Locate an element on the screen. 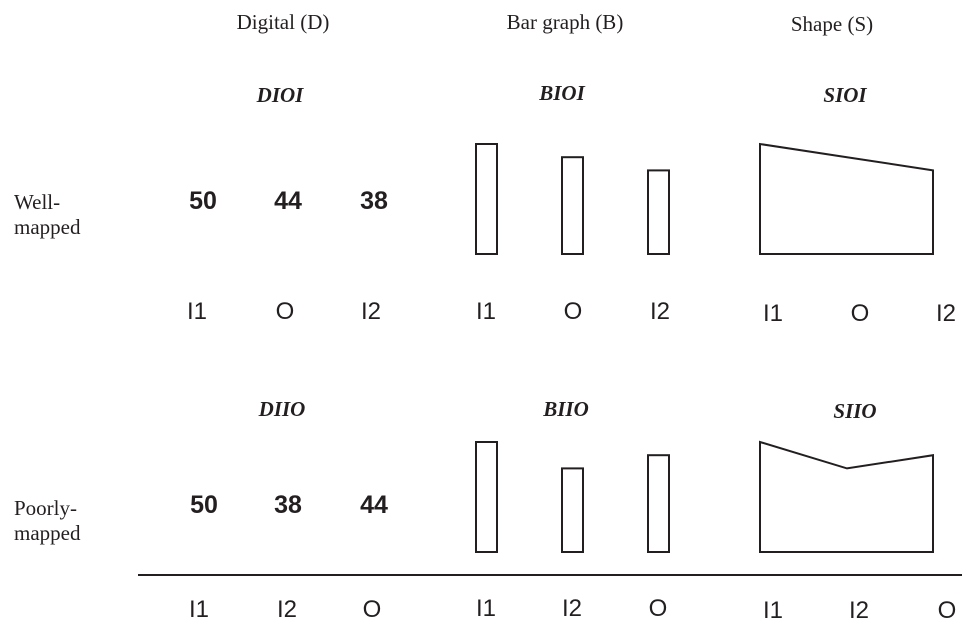 The image size is (966, 627). row-label-poor-line2: mapped is located at coordinates (47, 533).